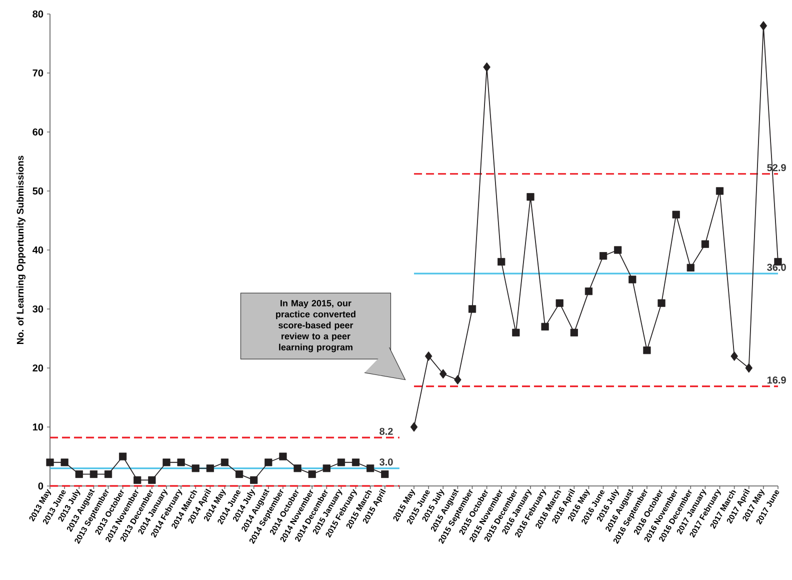  I want to click on data-label: 36.0, so click(776, 267).